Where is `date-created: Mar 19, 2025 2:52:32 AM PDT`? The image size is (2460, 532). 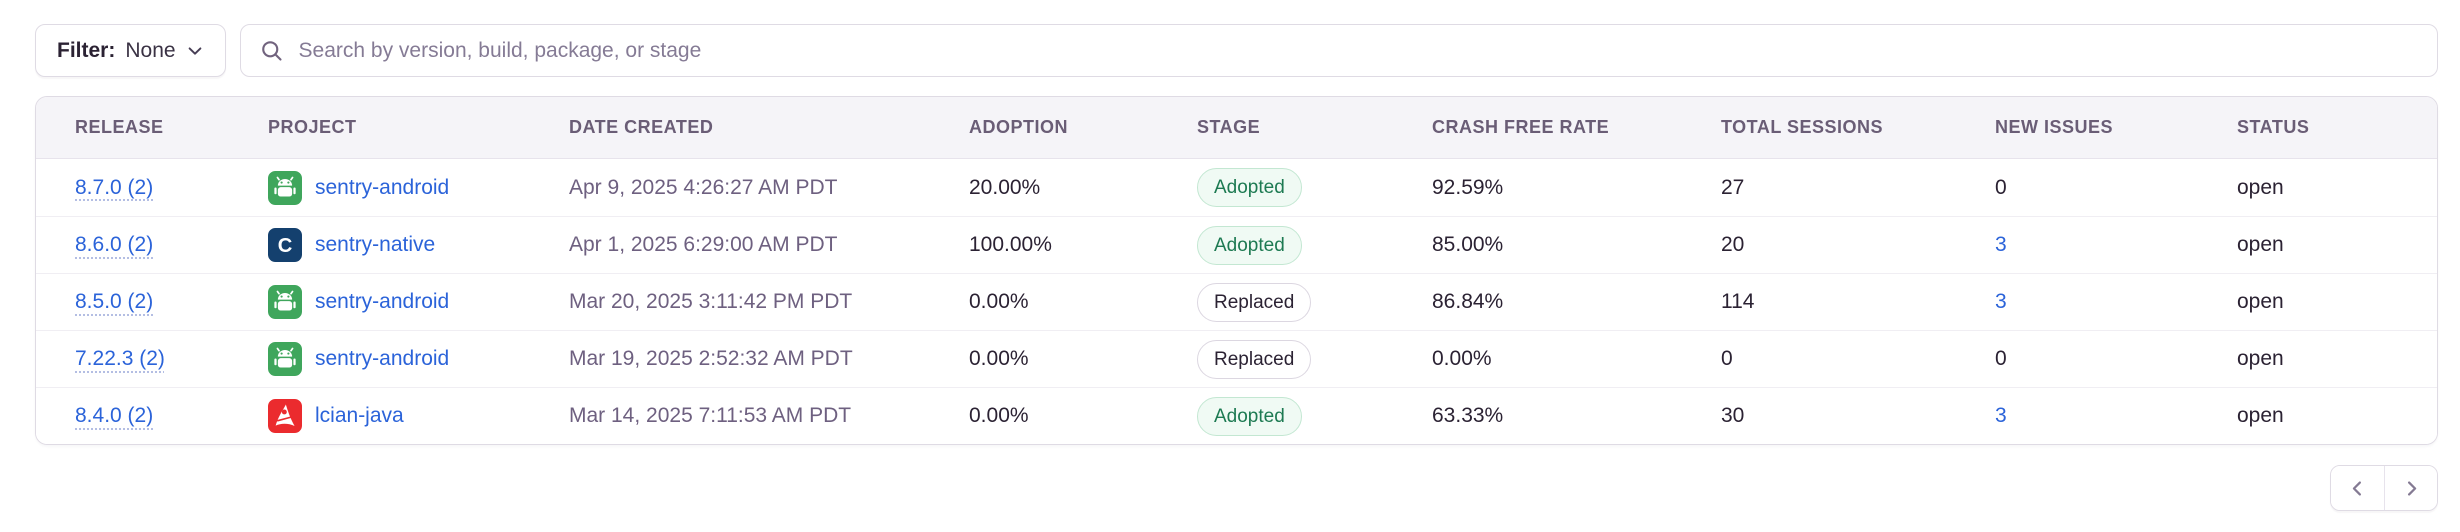
date-created: Mar 19, 2025 2:52:32 AM PDT is located at coordinates (711, 358).